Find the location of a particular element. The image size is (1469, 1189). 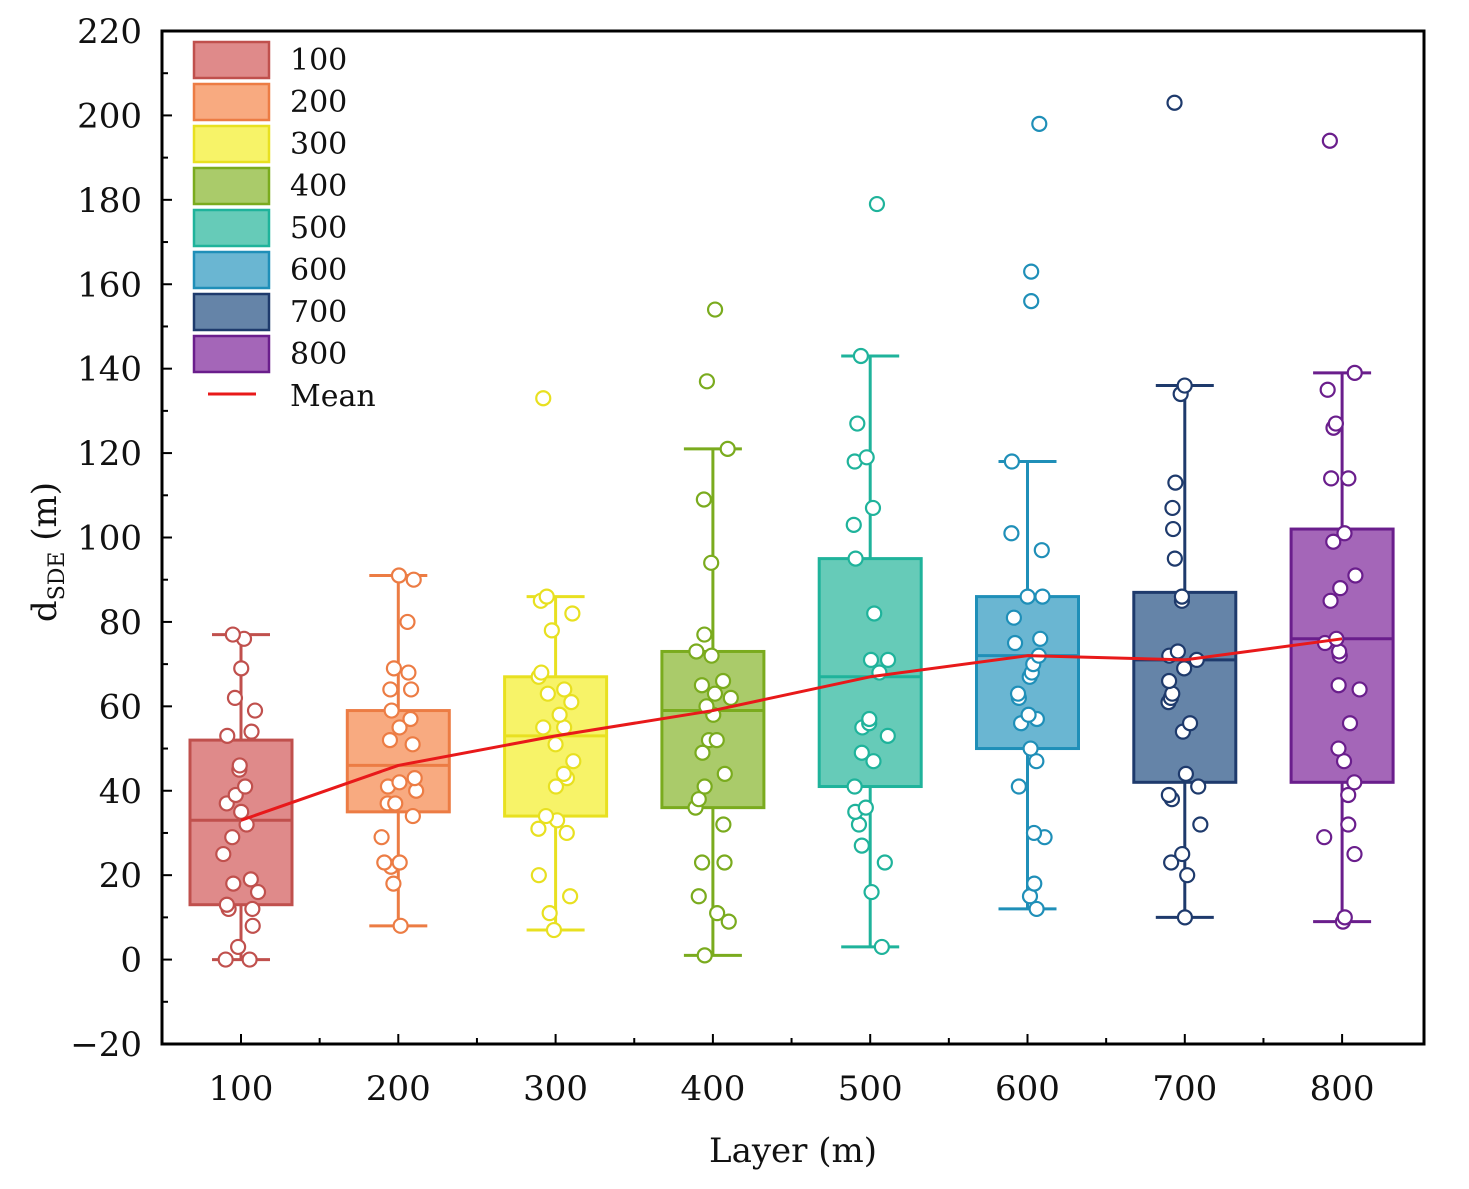

legend: 100 200 300 400 500 600 700 800 Mean is located at coordinates (284, 227).